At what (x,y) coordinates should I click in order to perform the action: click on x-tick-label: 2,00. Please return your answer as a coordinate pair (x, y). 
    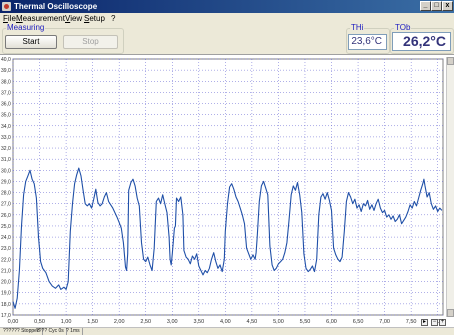
    Looking at the image, I should click on (119, 322).